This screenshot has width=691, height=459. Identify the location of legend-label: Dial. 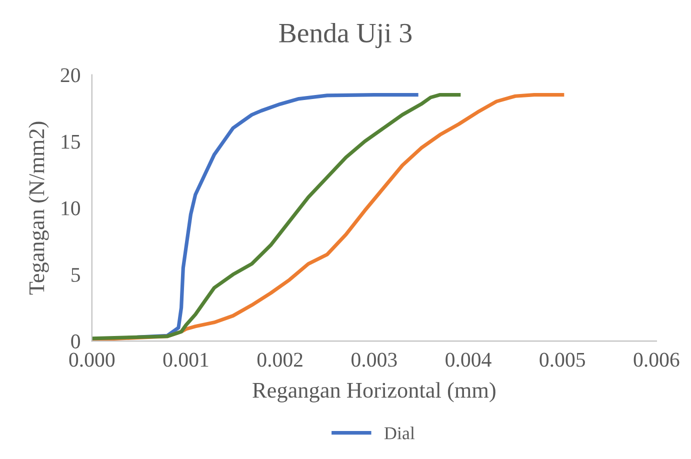
(399, 433).